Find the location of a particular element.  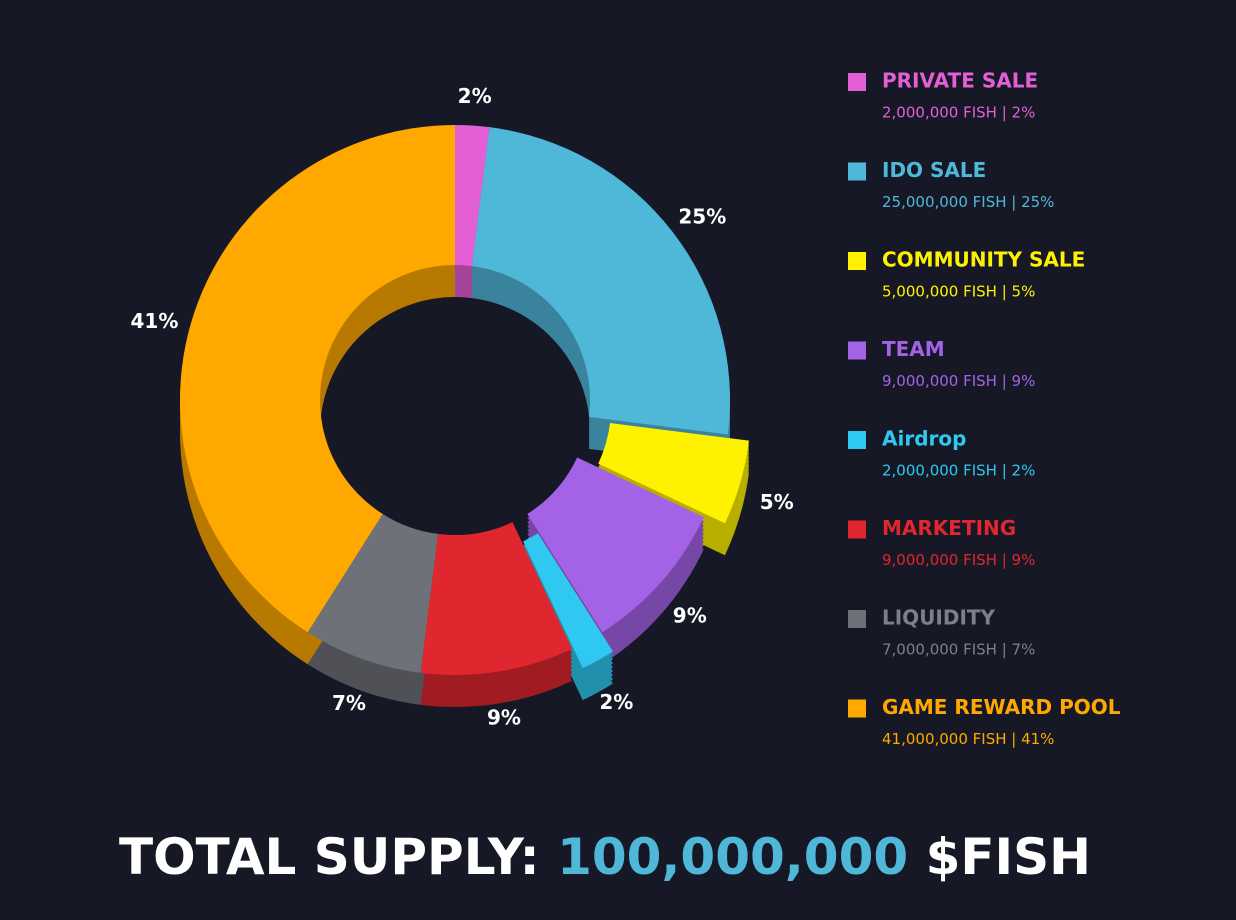

legend-detail: 5,000,000 FISH | 5% is located at coordinates (958, 292).